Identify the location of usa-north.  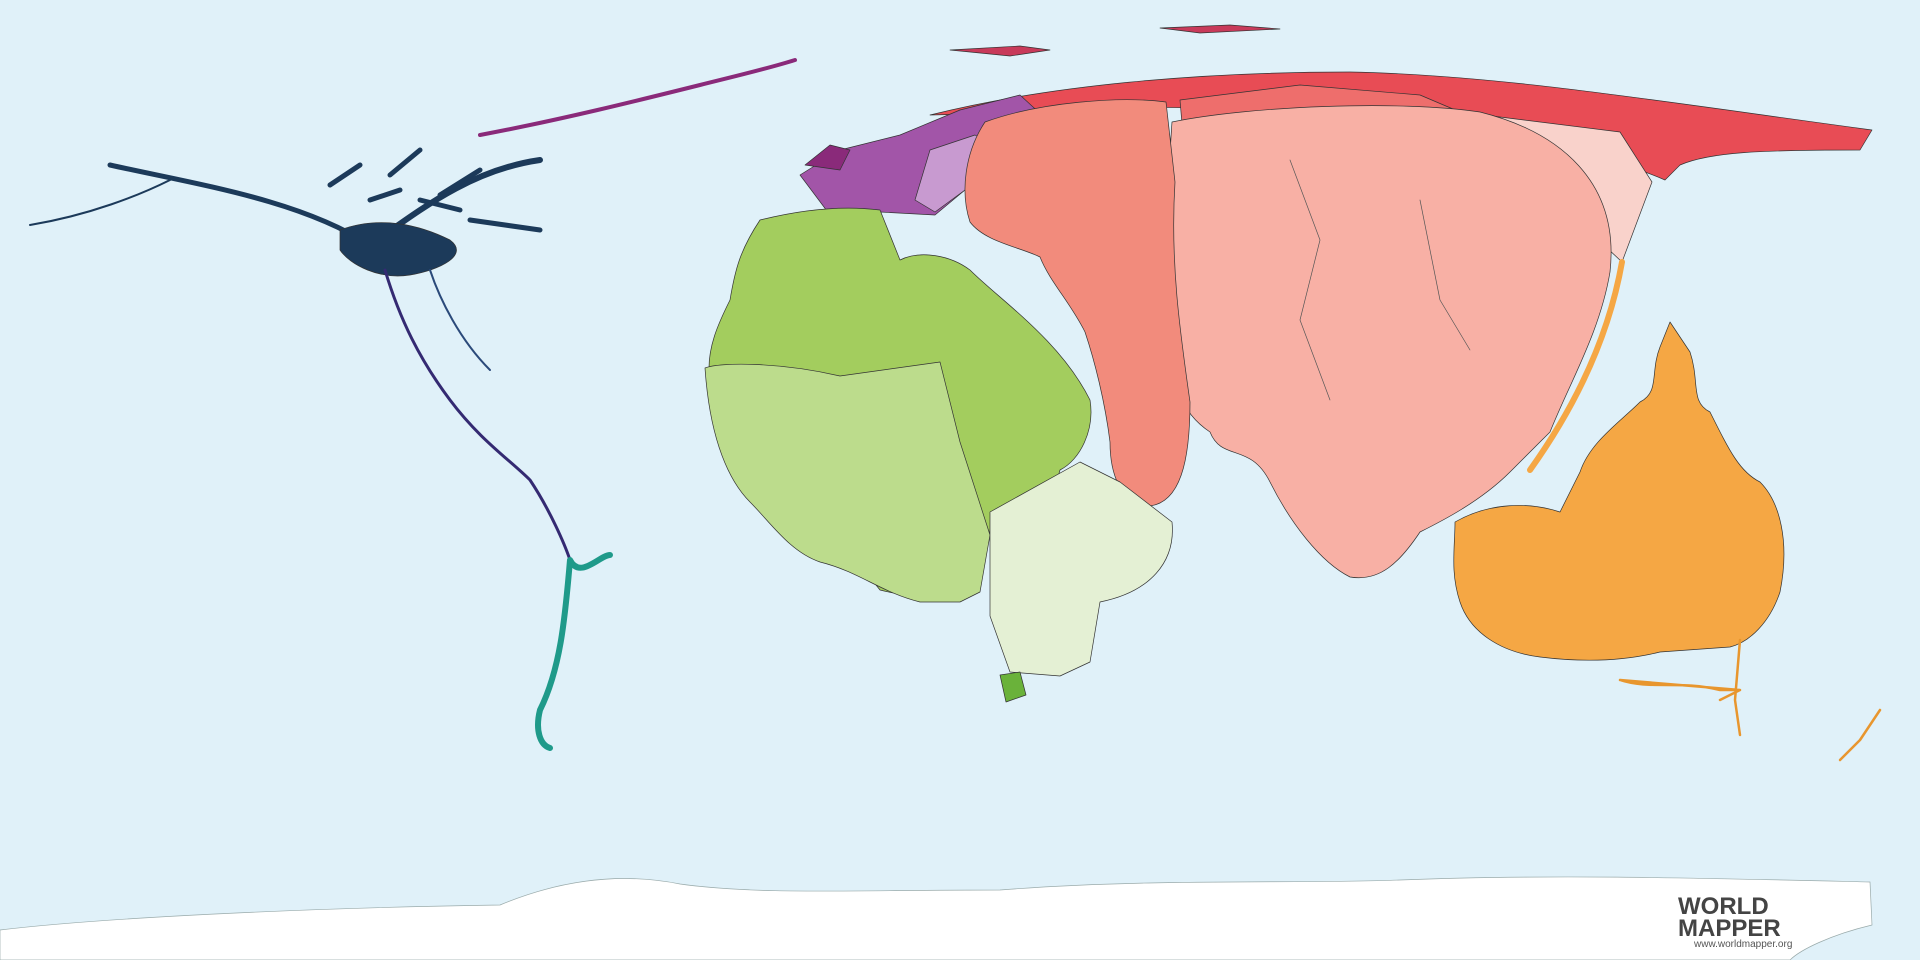
(398, 249).